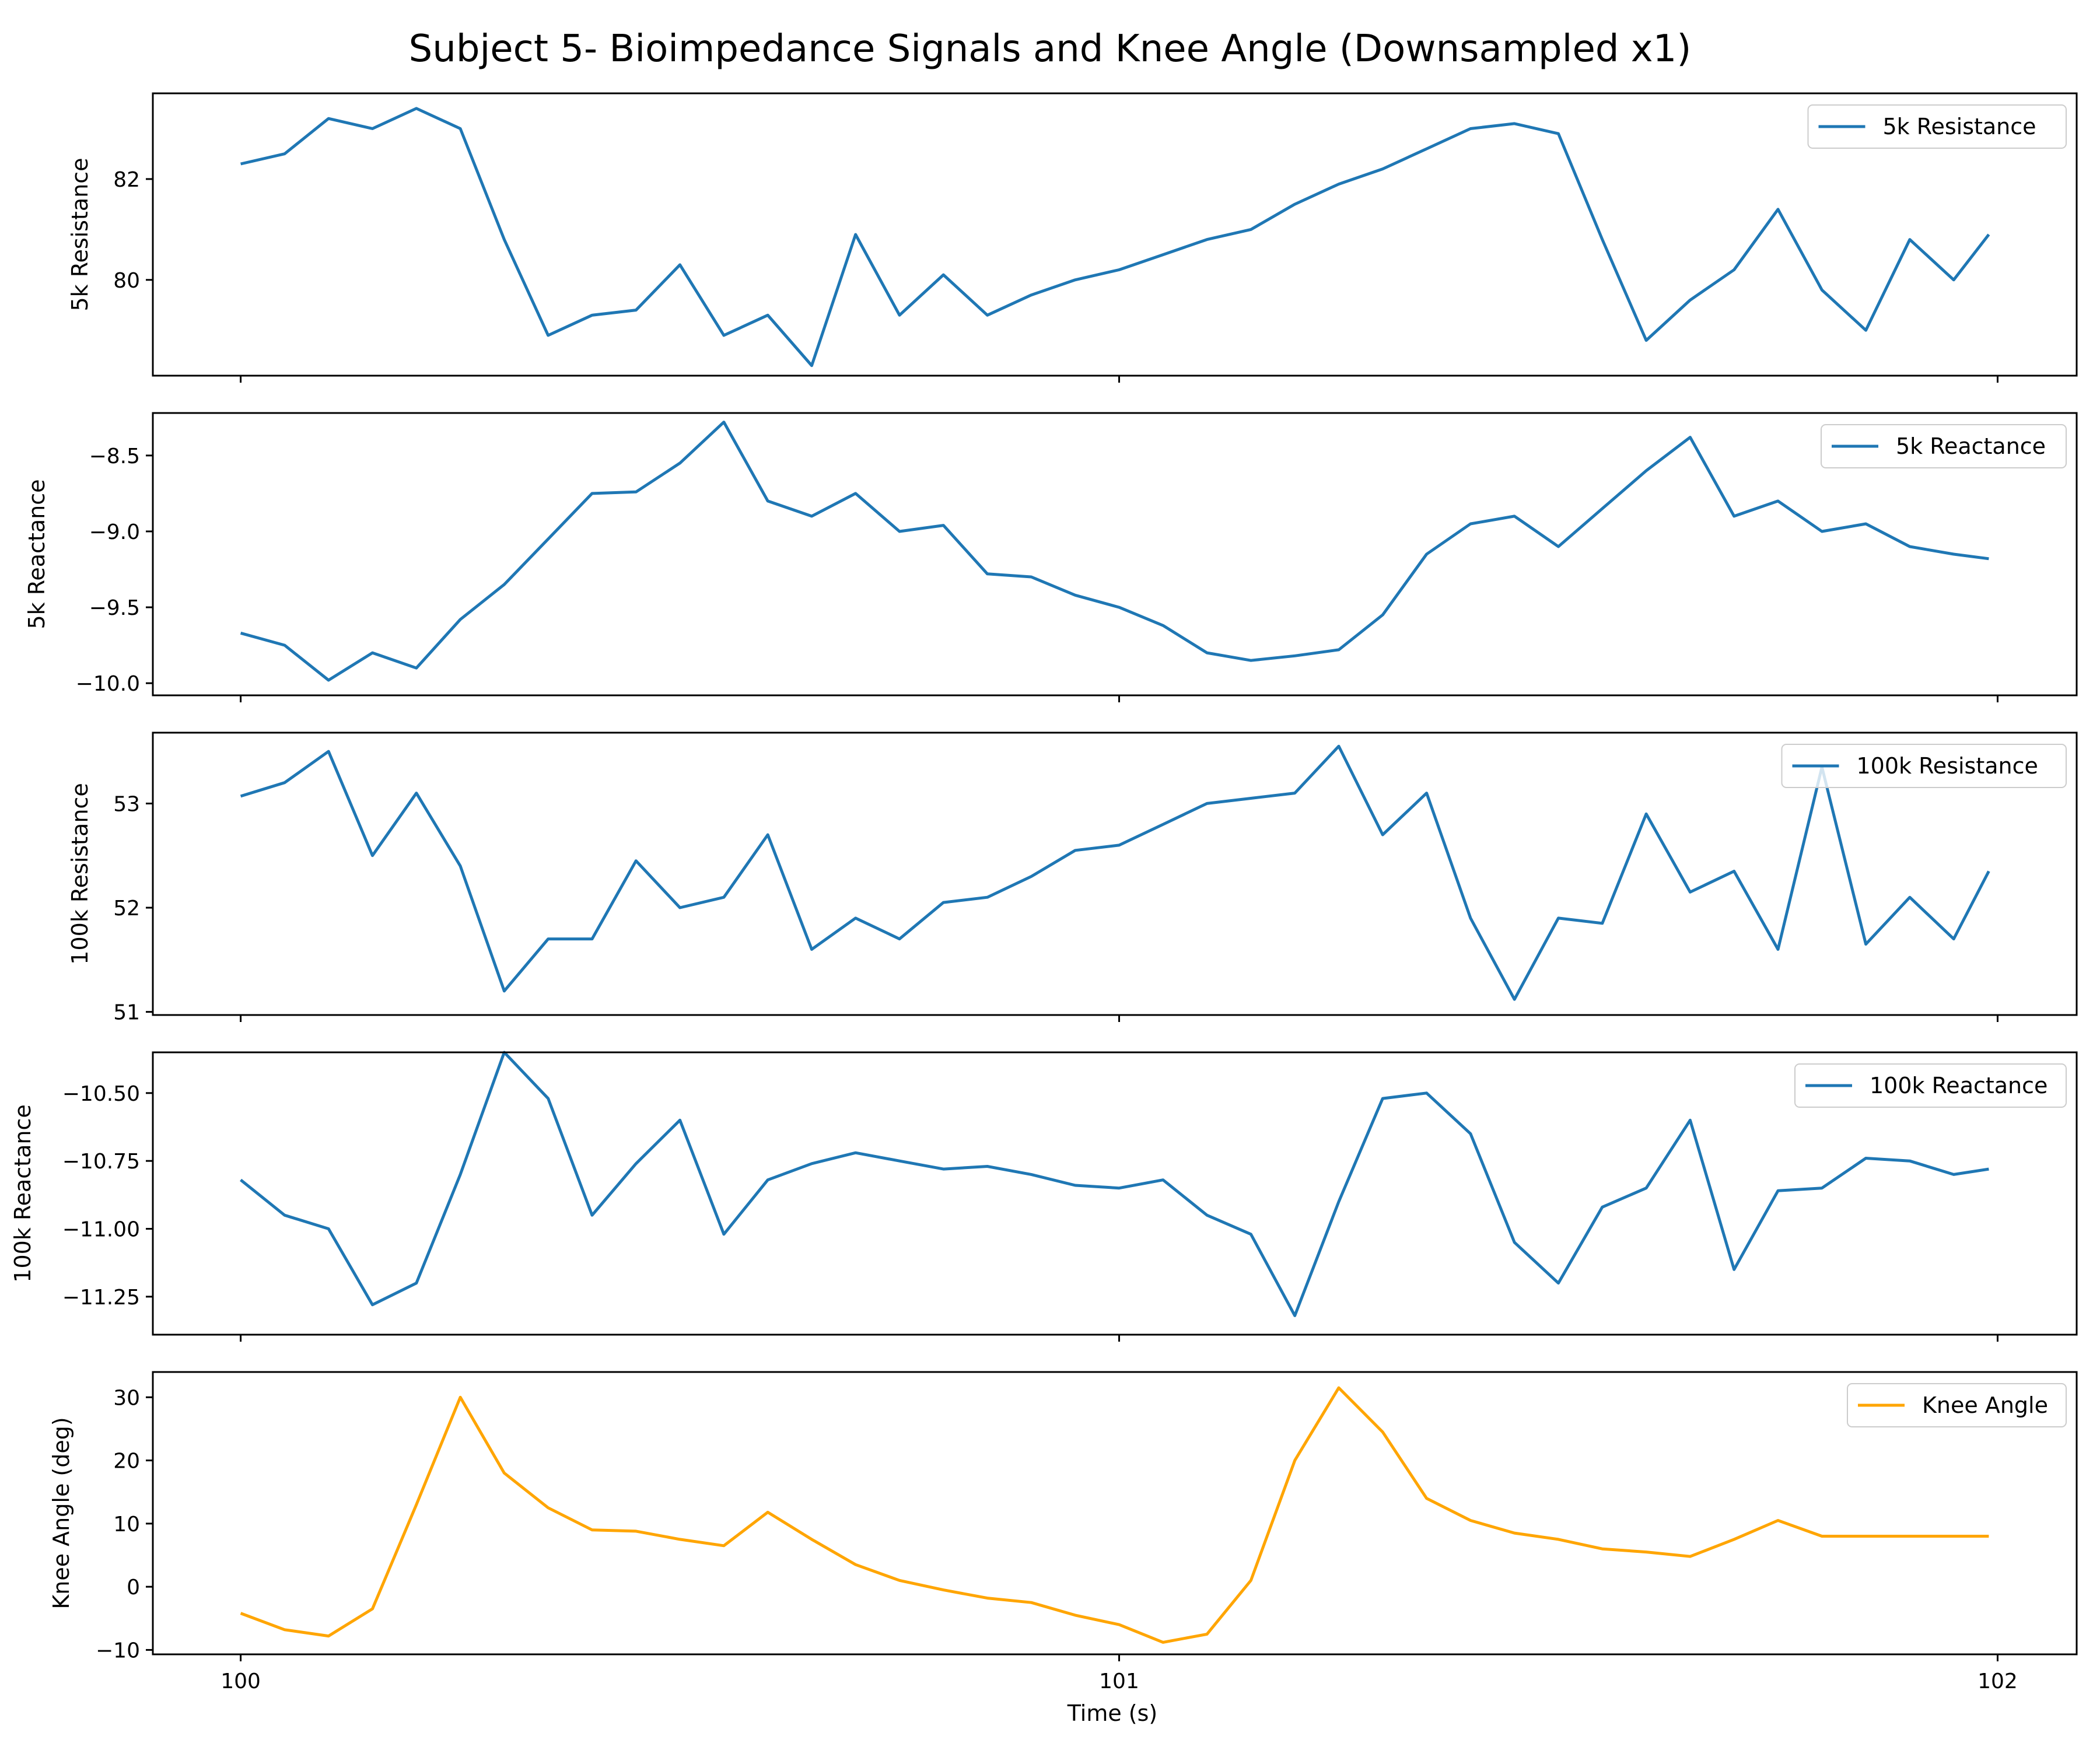  Describe the element at coordinates (126, 281) in the screenshot. I see `y-tick-label: 80` at that location.